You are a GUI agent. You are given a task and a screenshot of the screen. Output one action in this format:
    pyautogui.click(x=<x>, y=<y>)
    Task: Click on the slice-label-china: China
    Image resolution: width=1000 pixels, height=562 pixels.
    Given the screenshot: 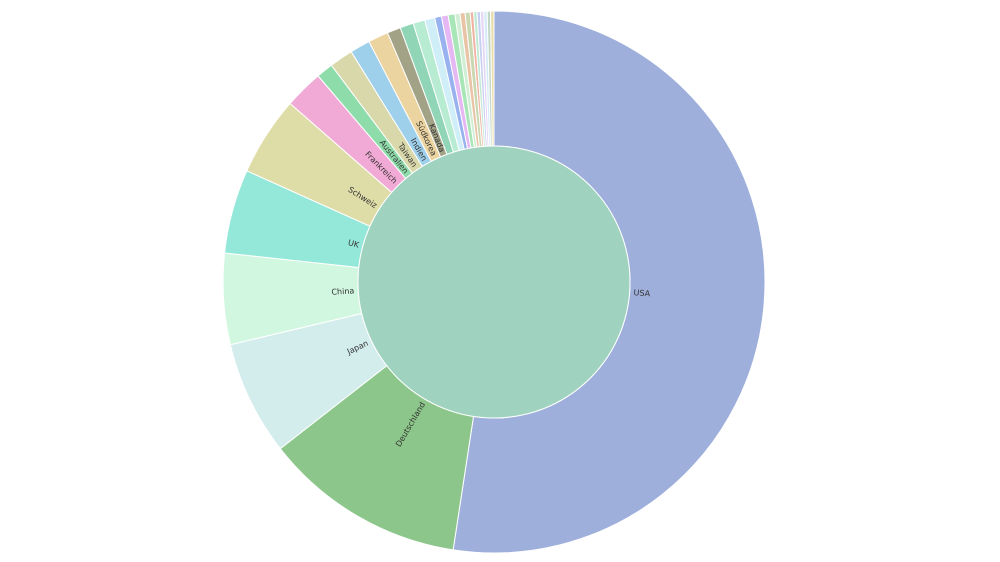 What is the action you would take?
    pyautogui.click(x=342, y=291)
    